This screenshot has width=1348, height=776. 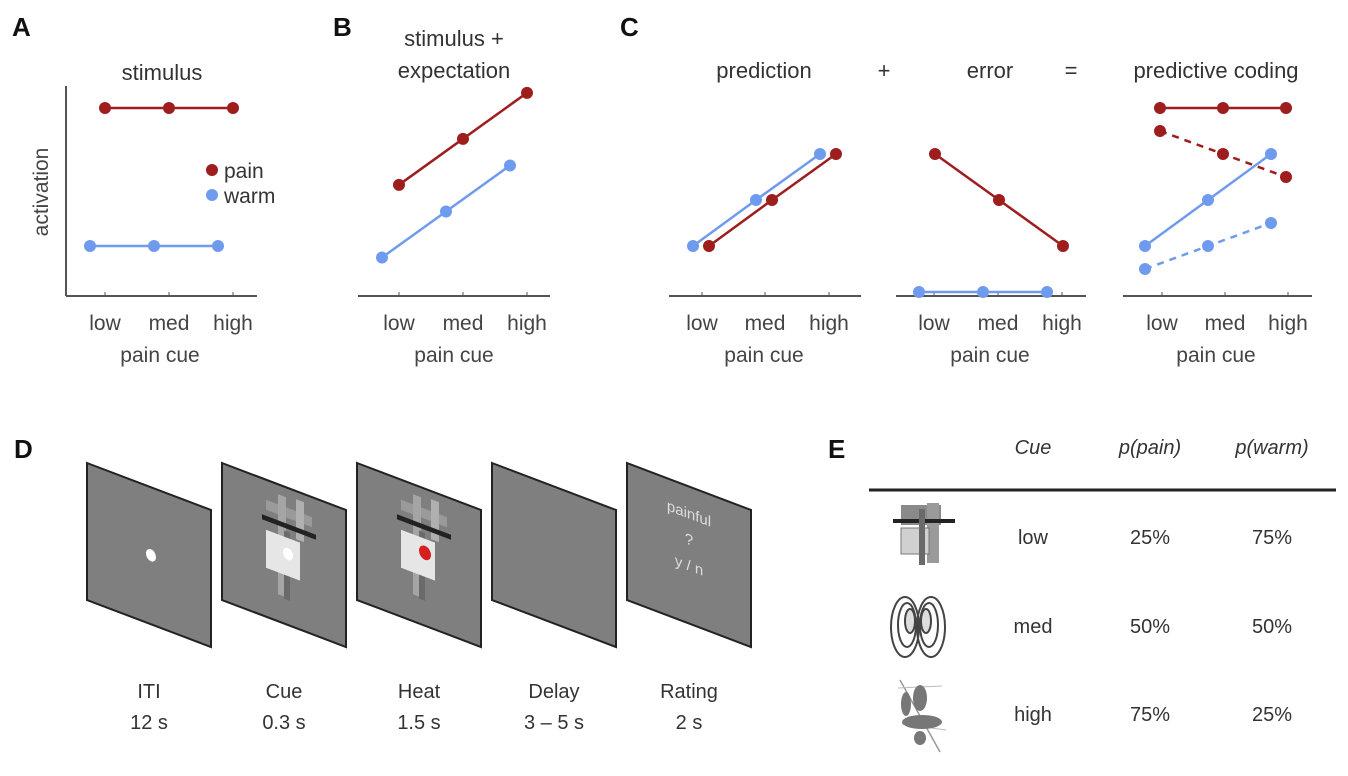 What do you see at coordinates (1149, 448) in the screenshot?
I see `header-p-pain: p(pain)` at bounding box center [1149, 448].